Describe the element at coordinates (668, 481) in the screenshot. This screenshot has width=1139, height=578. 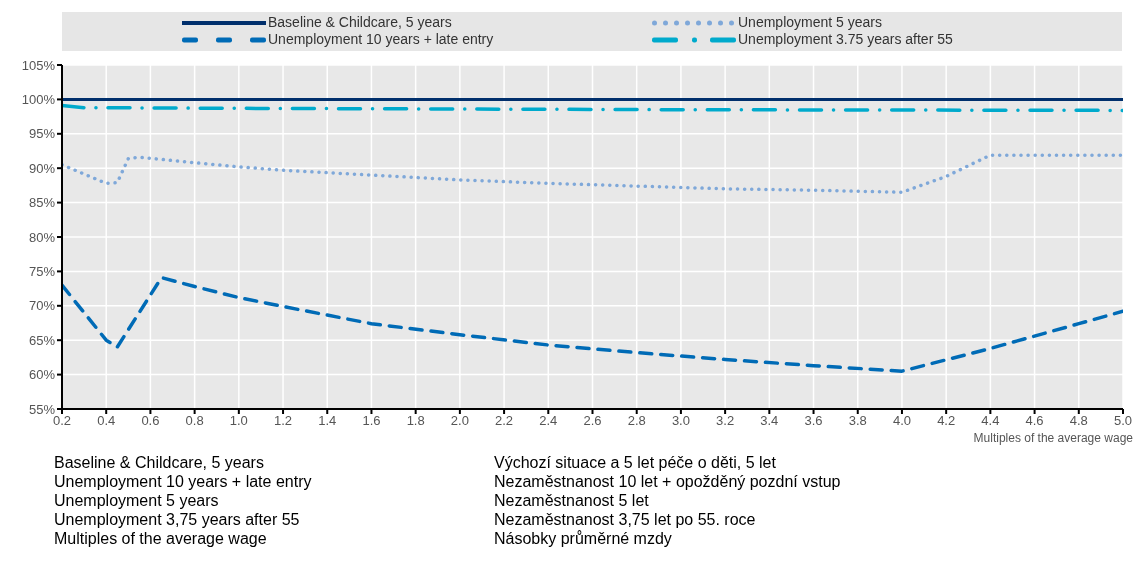
I see `text: Nezaměstnanost 10 let + opožděný pozdní vstup` at that location.